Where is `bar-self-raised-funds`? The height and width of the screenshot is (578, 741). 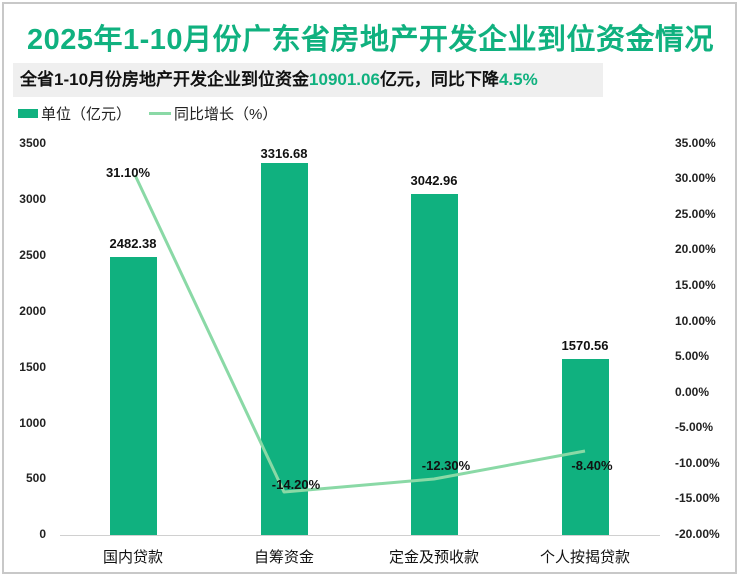 bar-self-raised-funds is located at coordinates (284, 349).